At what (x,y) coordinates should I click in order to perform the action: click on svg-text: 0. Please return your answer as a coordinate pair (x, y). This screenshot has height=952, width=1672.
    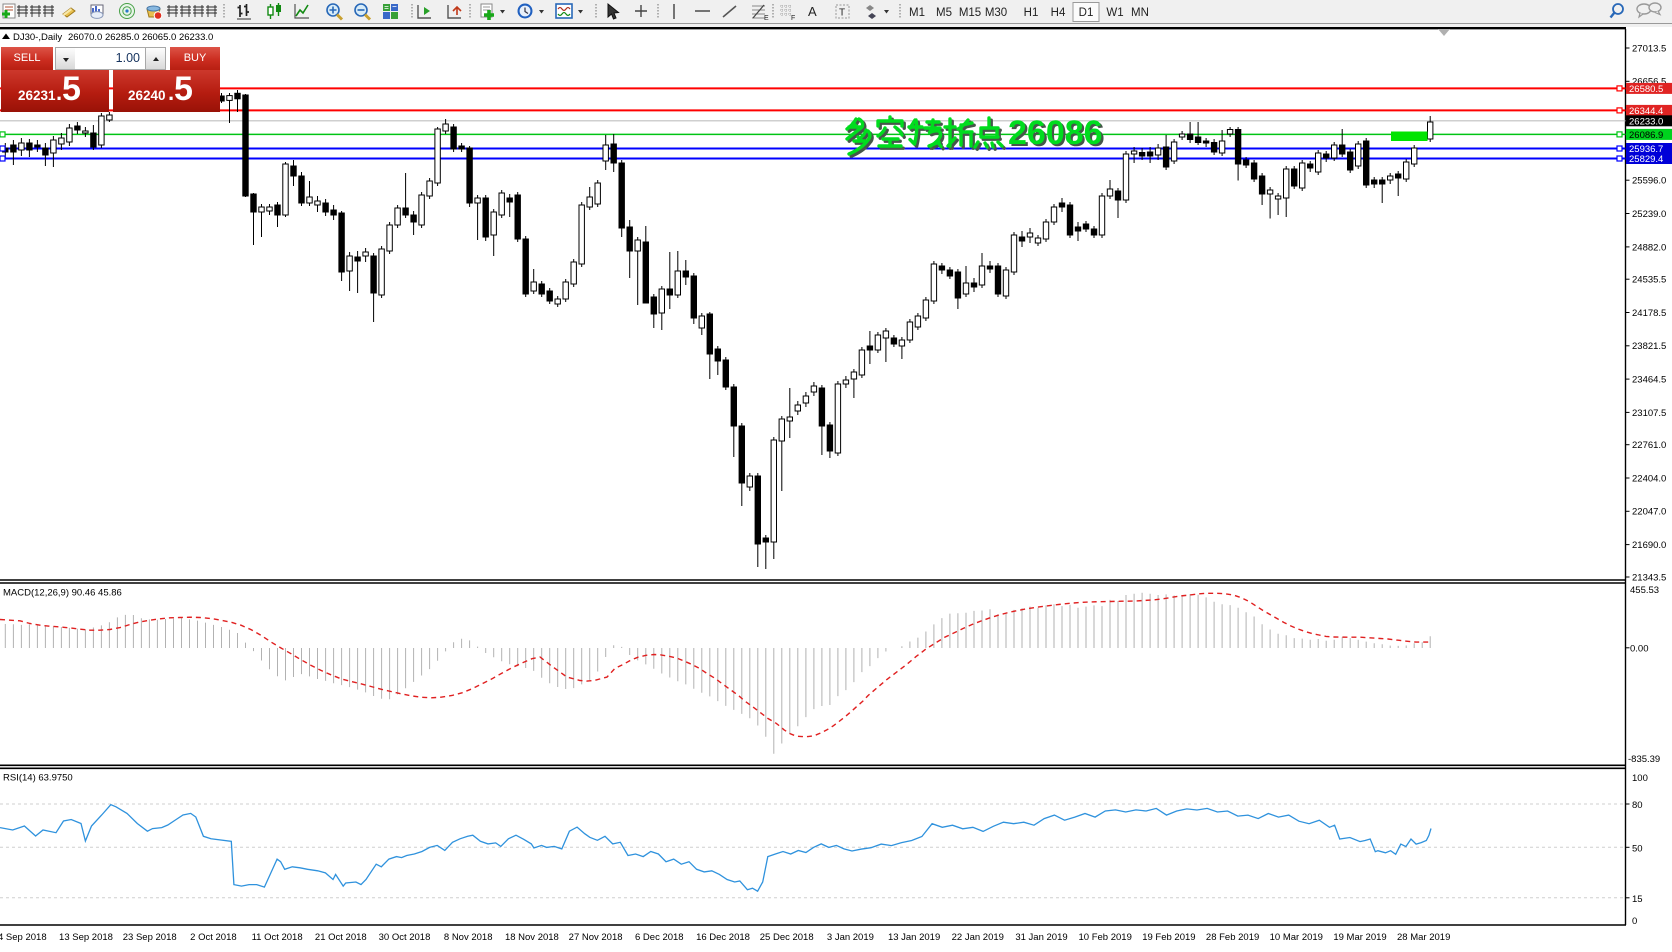
    Looking at the image, I should click on (1634, 921).